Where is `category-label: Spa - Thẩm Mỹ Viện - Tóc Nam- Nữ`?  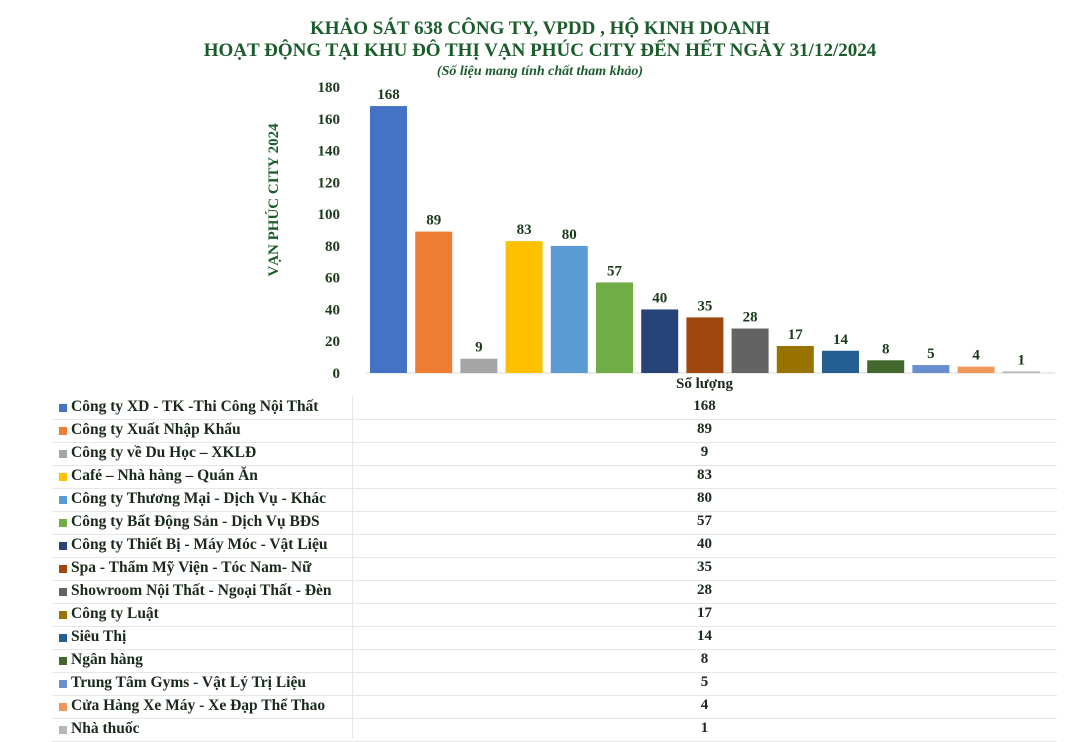
category-label: Spa - Thẩm Mỹ Viện - Tóc Nam- Nữ is located at coordinates (191, 567).